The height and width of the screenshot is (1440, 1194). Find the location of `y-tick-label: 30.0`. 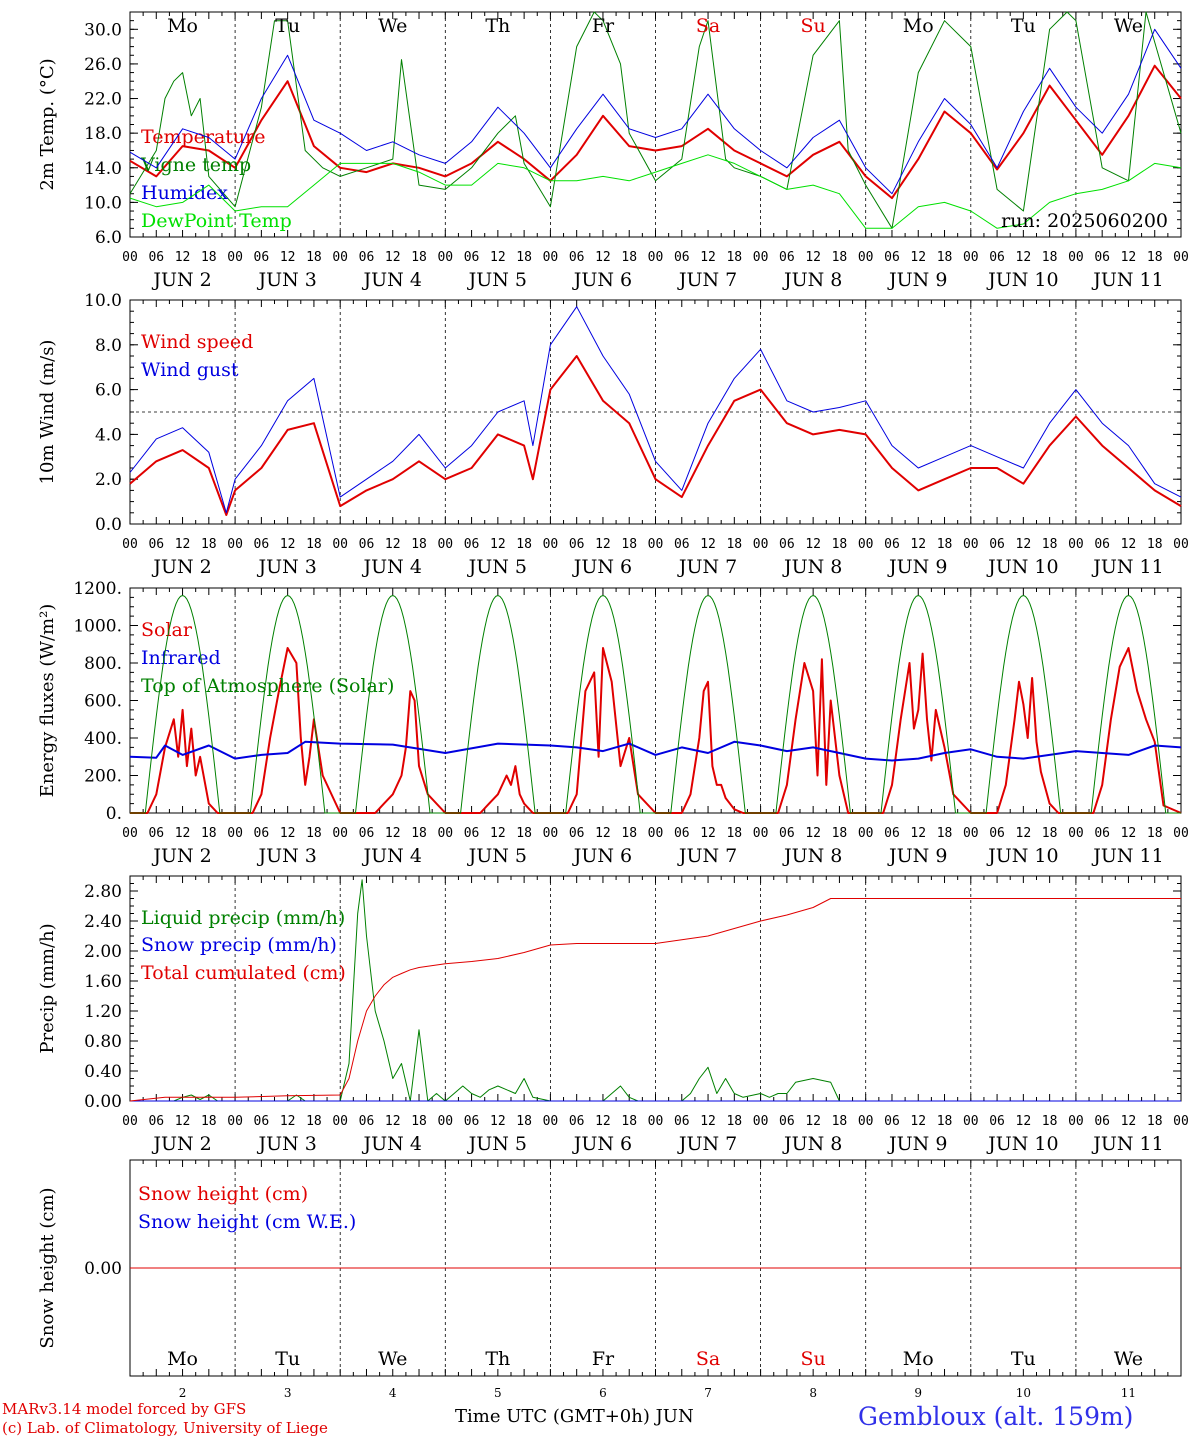

y-tick-label: 30.0 is located at coordinates (103, 30).